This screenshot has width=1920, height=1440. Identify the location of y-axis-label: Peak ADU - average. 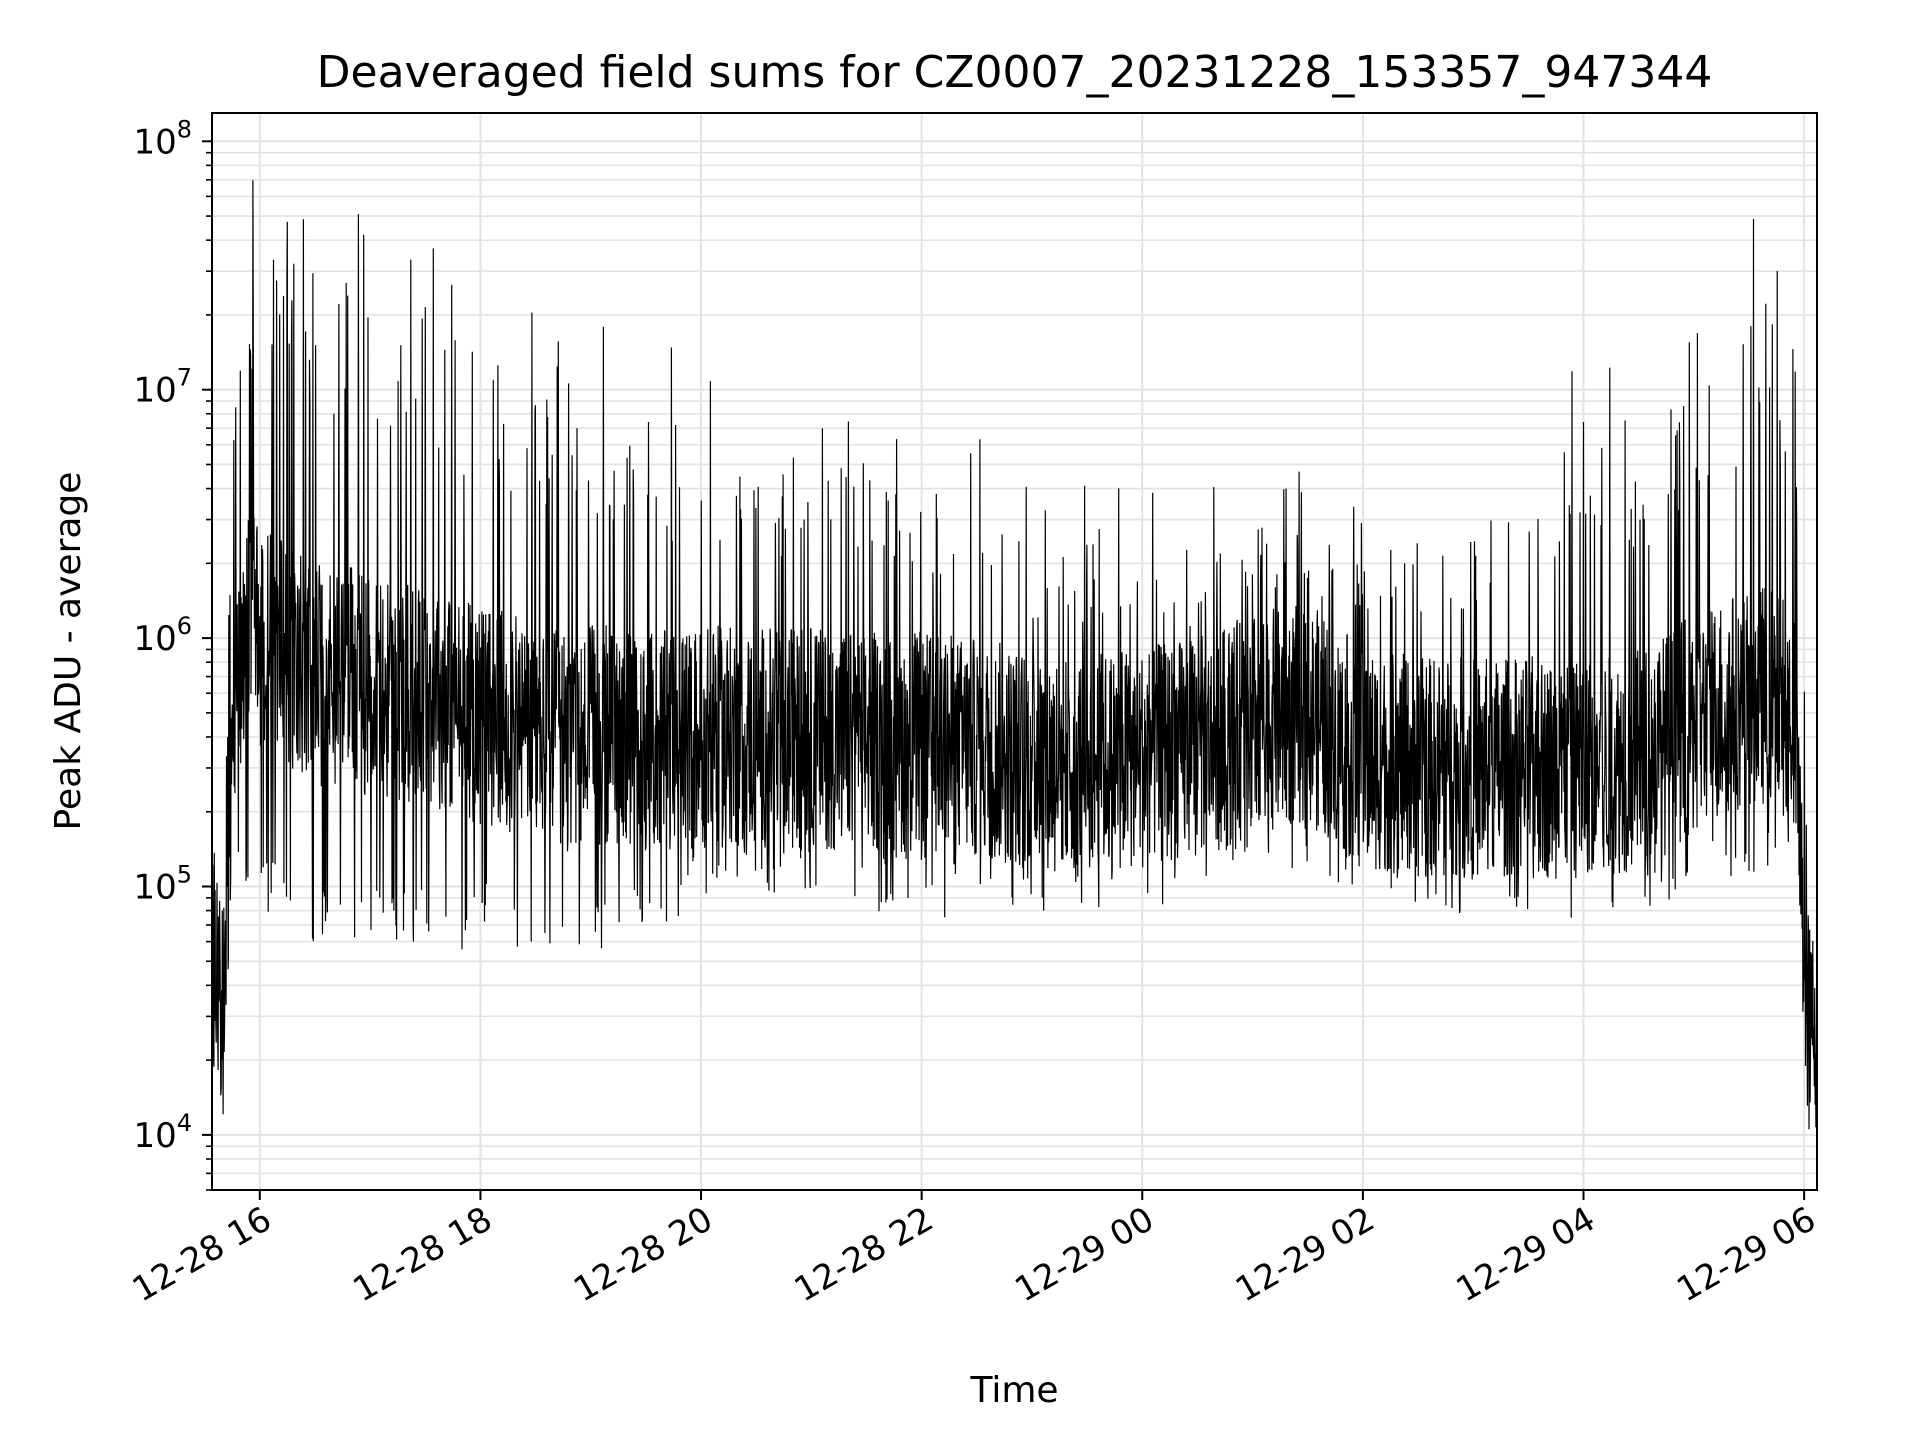
(68, 651).